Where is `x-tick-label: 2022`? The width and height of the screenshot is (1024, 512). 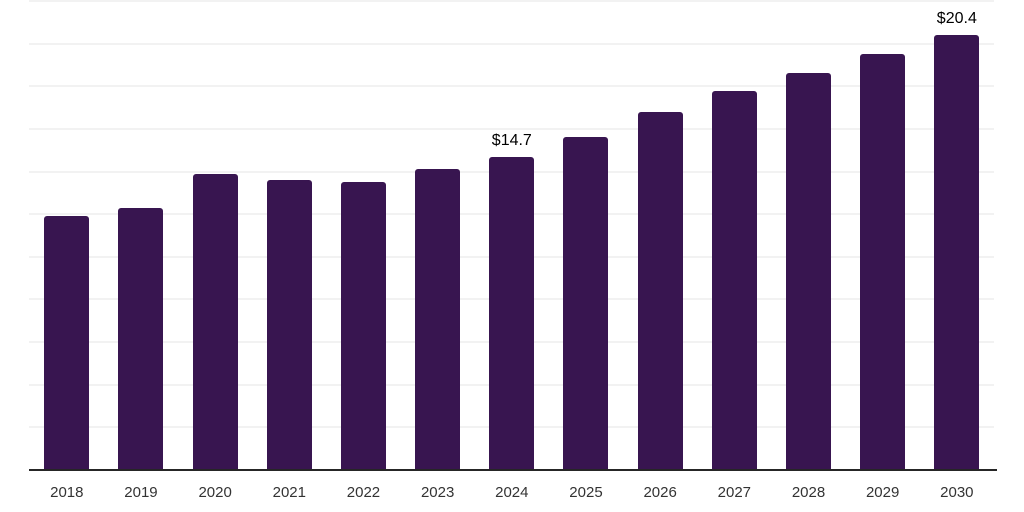 x-tick-label: 2022 is located at coordinates (363, 492).